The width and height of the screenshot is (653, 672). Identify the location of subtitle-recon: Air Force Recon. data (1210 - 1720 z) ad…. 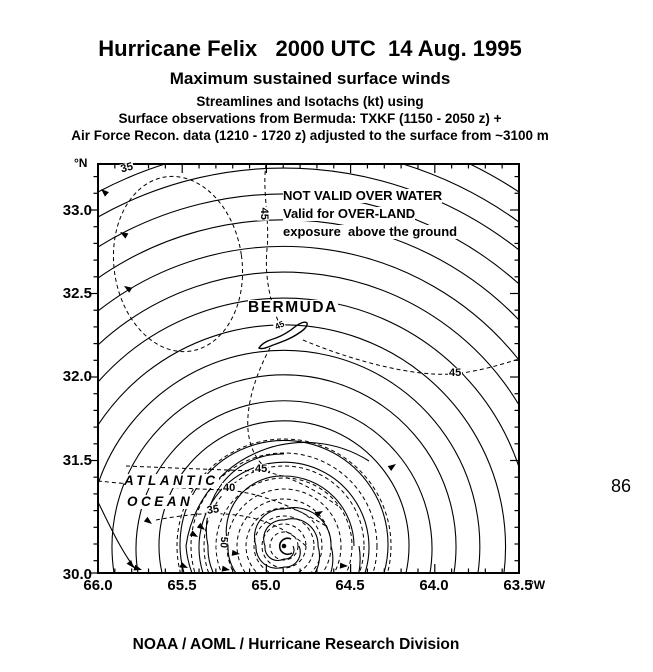
(310, 135).